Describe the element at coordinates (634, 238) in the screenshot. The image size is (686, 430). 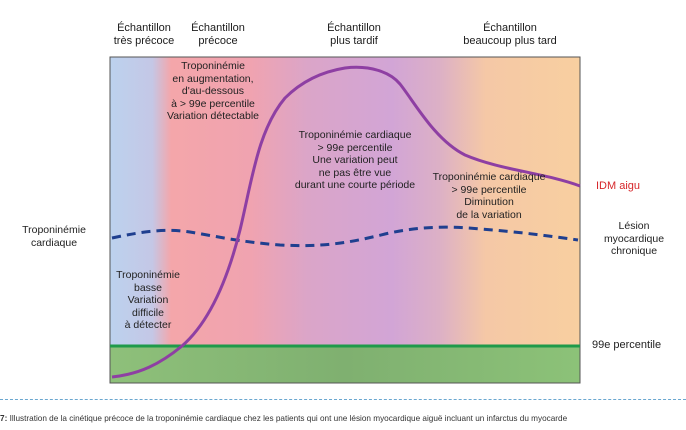
I see `label-chronic-injury: Lésion myocardique chronique` at that location.